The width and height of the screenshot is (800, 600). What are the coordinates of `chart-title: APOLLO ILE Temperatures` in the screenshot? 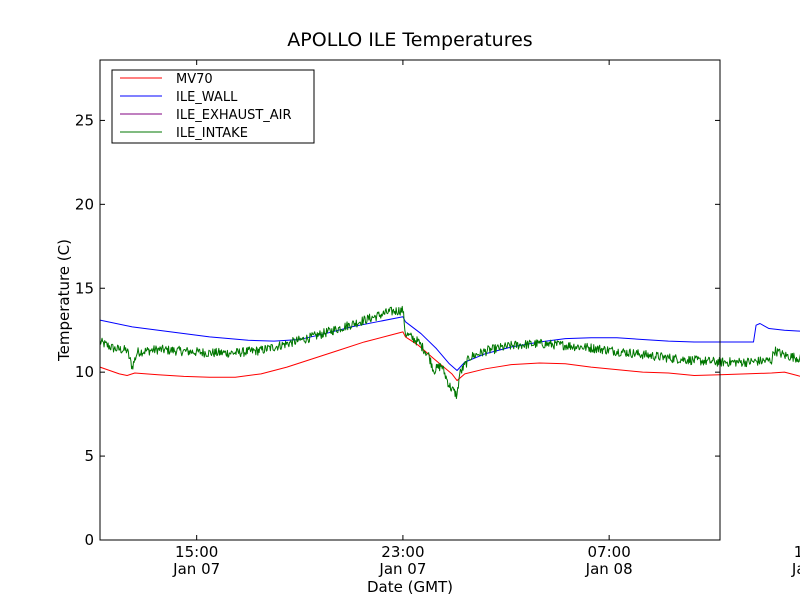 It's located at (409, 40).